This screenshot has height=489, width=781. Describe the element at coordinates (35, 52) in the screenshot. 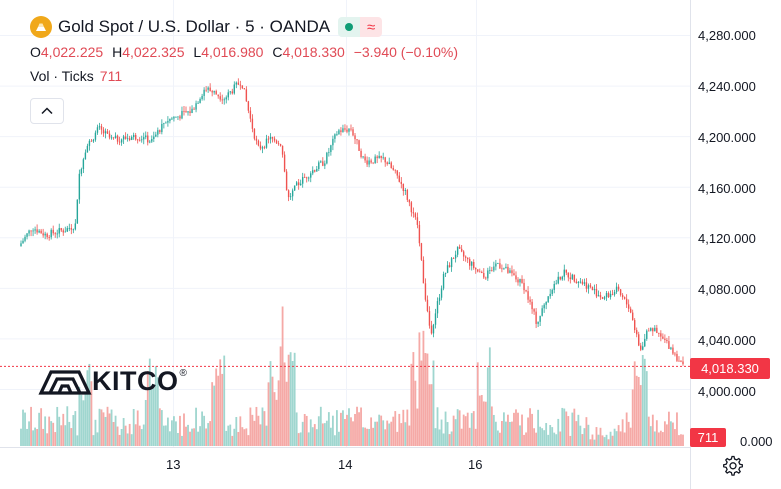

I see `open-label: O` at that location.